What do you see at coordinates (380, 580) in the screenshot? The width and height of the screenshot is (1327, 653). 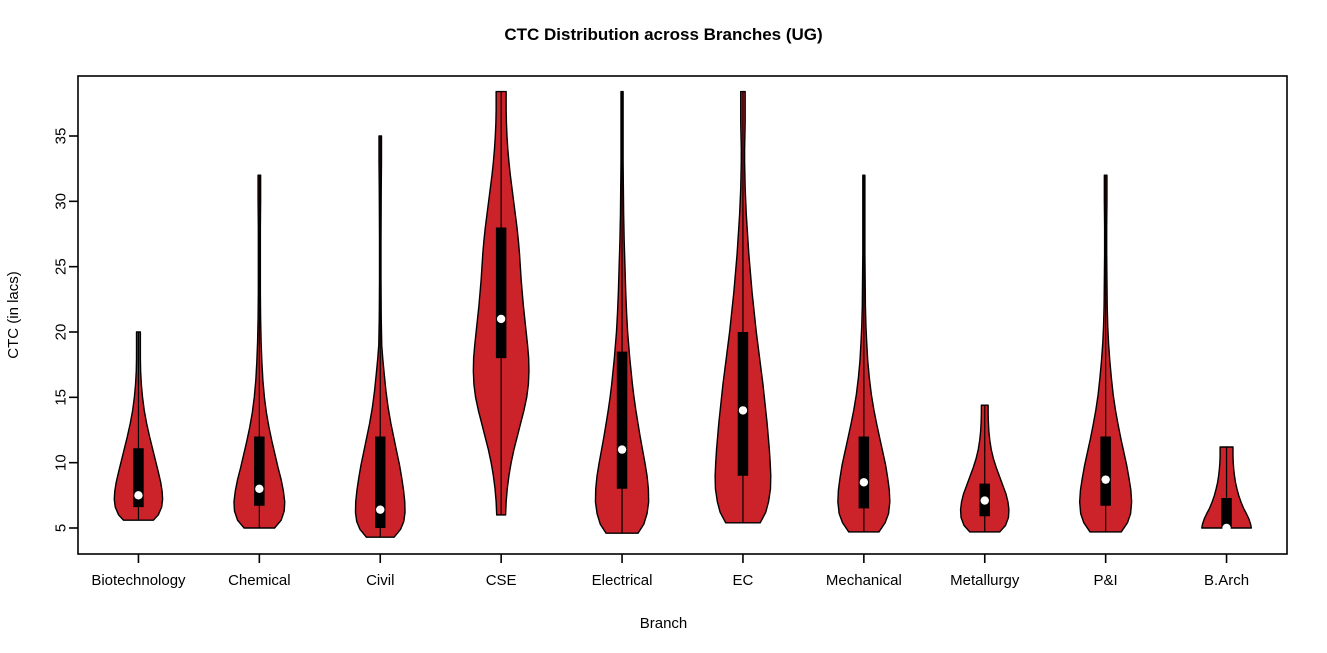 I see `x-tick-label-civil: Civil` at bounding box center [380, 580].